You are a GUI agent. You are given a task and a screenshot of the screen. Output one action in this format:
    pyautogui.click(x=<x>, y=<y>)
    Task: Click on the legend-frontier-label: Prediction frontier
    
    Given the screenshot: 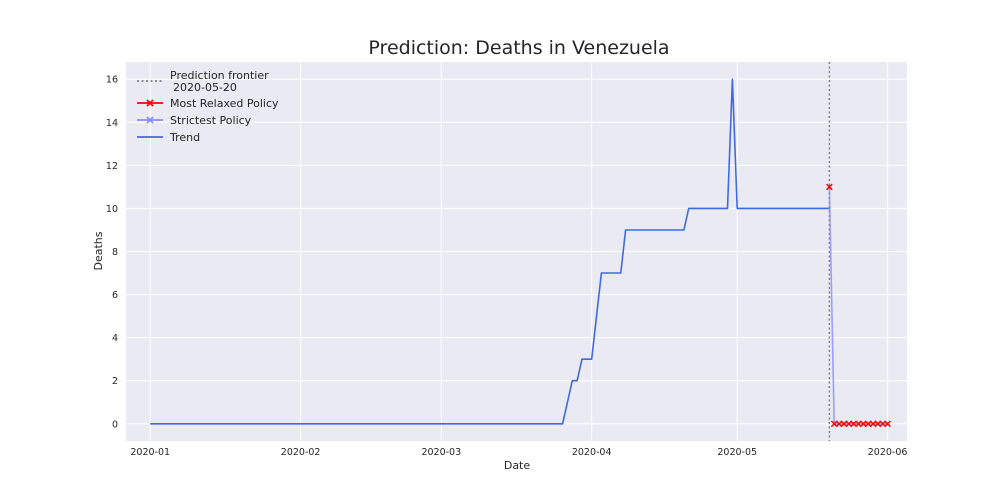 What is the action you would take?
    pyautogui.click(x=219, y=75)
    